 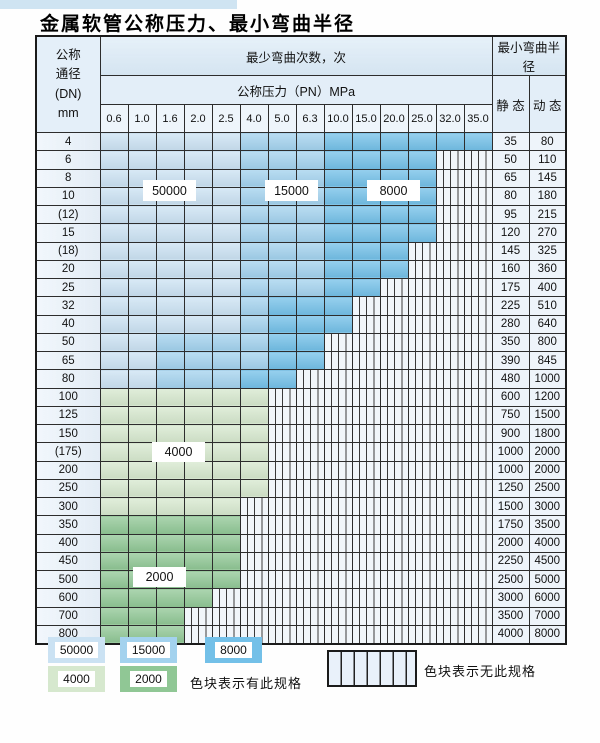 What do you see at coordinates (510, 196) in the screenshot?
I see `static-value: 80` at bounding box center [510, 196].